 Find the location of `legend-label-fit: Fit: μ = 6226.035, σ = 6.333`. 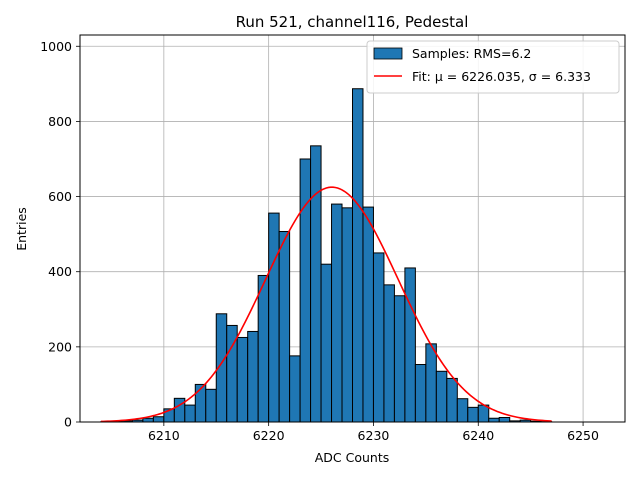

legend-label-fit: Fit: μ = 6226.035, σ = 6.333 is located at coordinates (501, 76).